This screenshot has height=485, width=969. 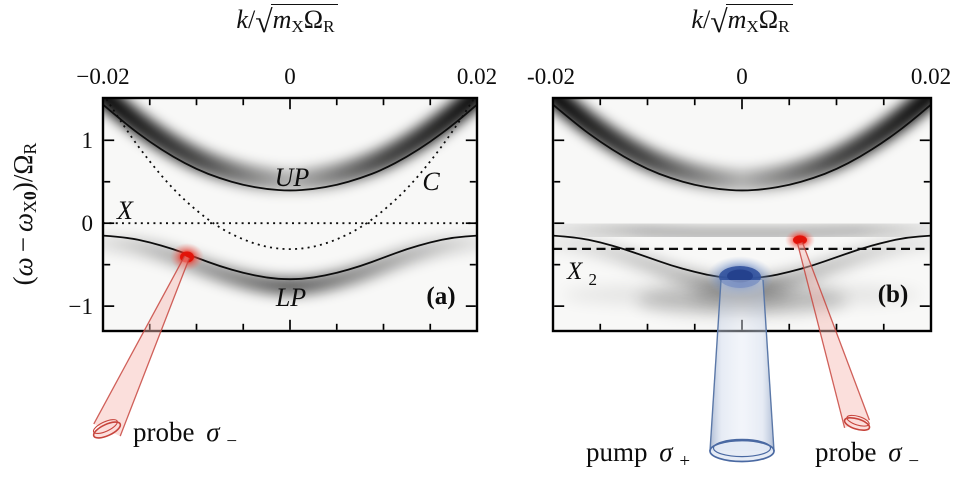 What do you see at coordinates (102, 76) in the screenshot?
I see `x-tick-label: −0.02` at bounding box center [102, 76].